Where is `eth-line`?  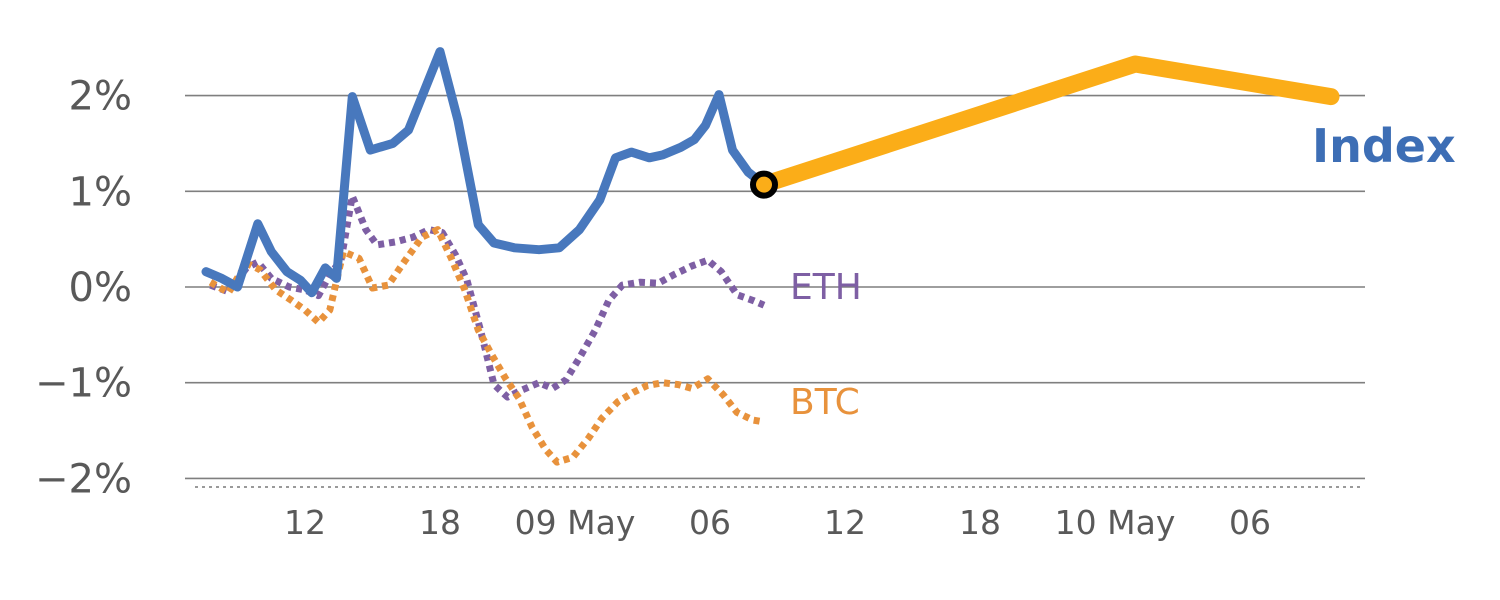 eth-line is located at coordinates (487, 296).